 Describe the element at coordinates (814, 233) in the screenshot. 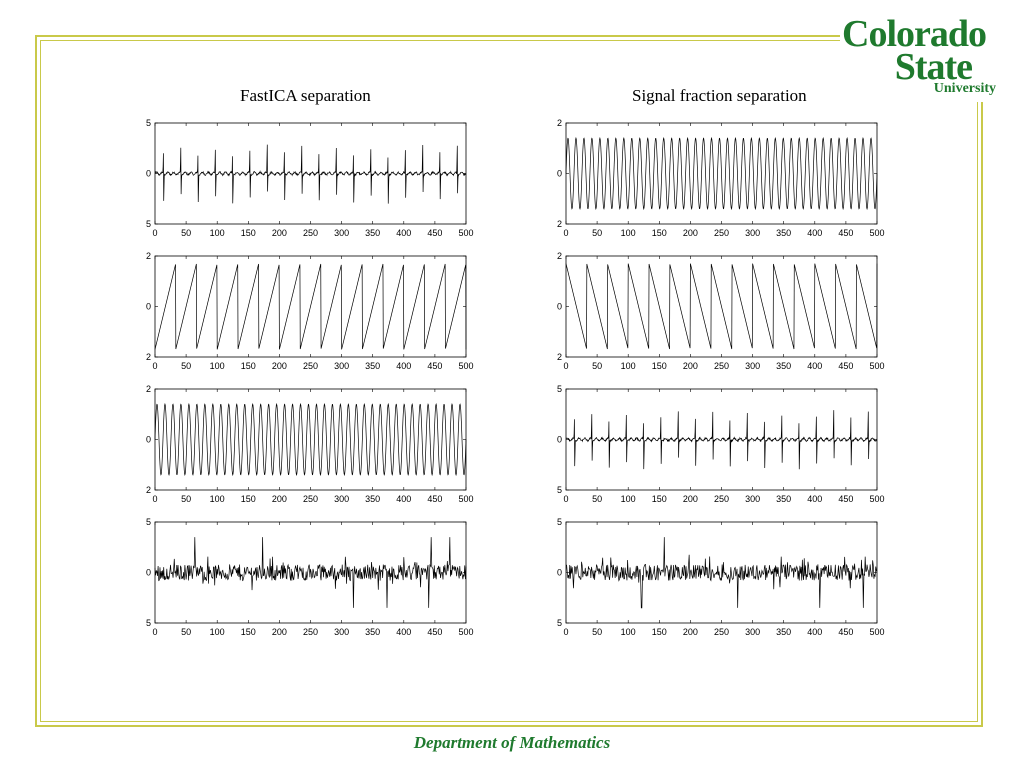

I see `plot-2-1-xtick-label: 400` at that location.